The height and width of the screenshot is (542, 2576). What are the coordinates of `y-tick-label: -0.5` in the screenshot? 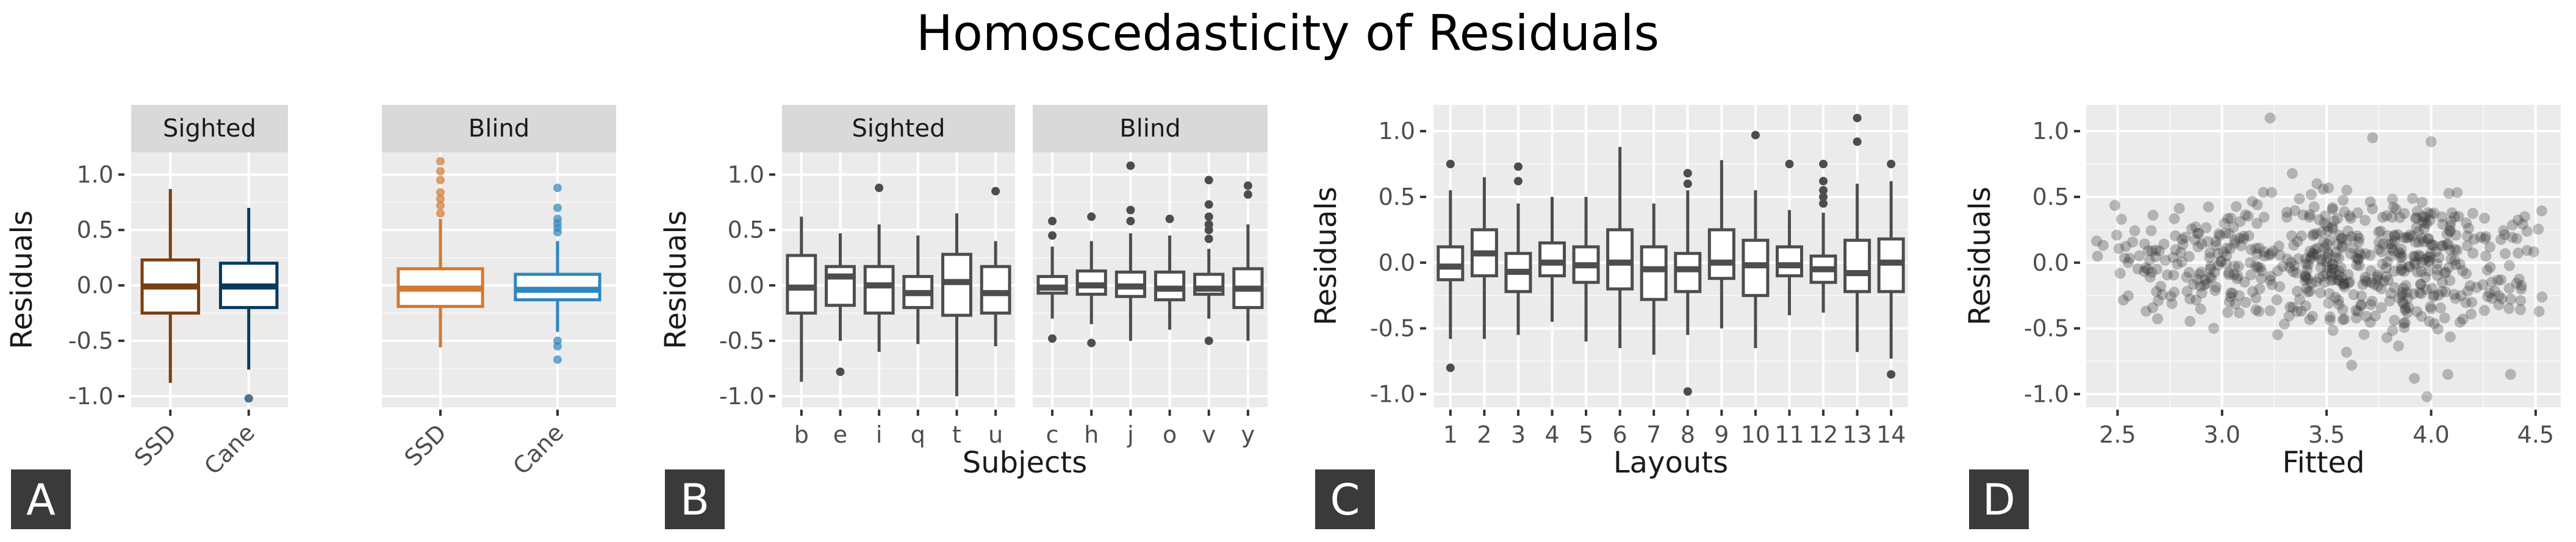 It's located at (742, 341).